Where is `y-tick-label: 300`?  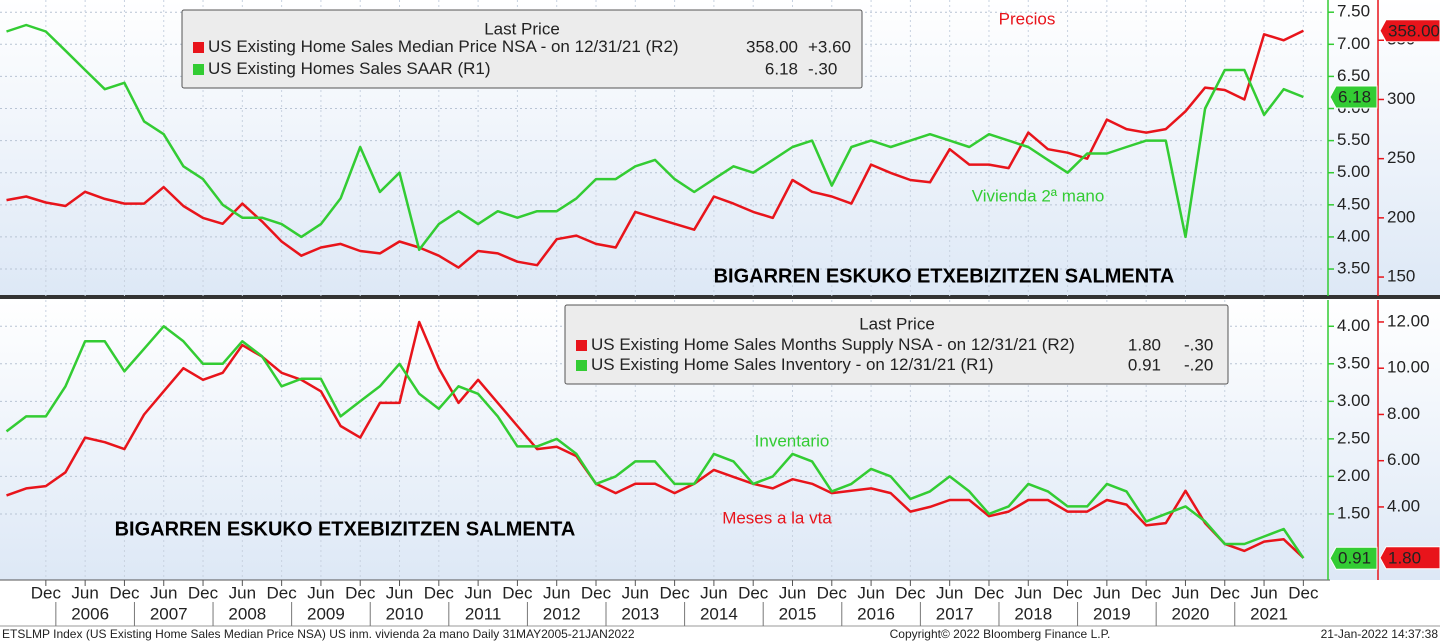 y-tick-label: 300 is located at coordinates (1401, 98).